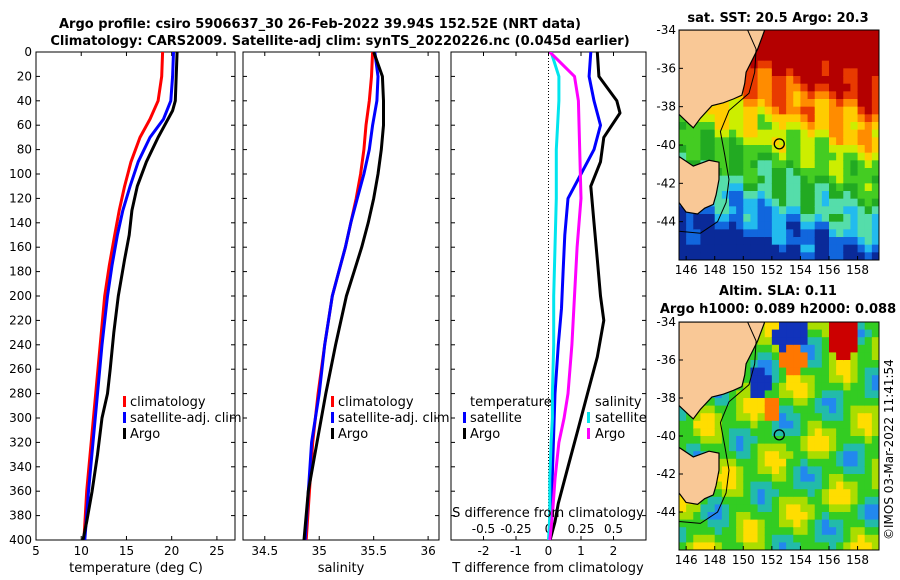 This screenshot has width=900, height=580. What do you see at coordinates (778, 291) in the screenshot?
I see `sla-map-title: Altim. SLA: 0.11` at bounding box center [778, 291].